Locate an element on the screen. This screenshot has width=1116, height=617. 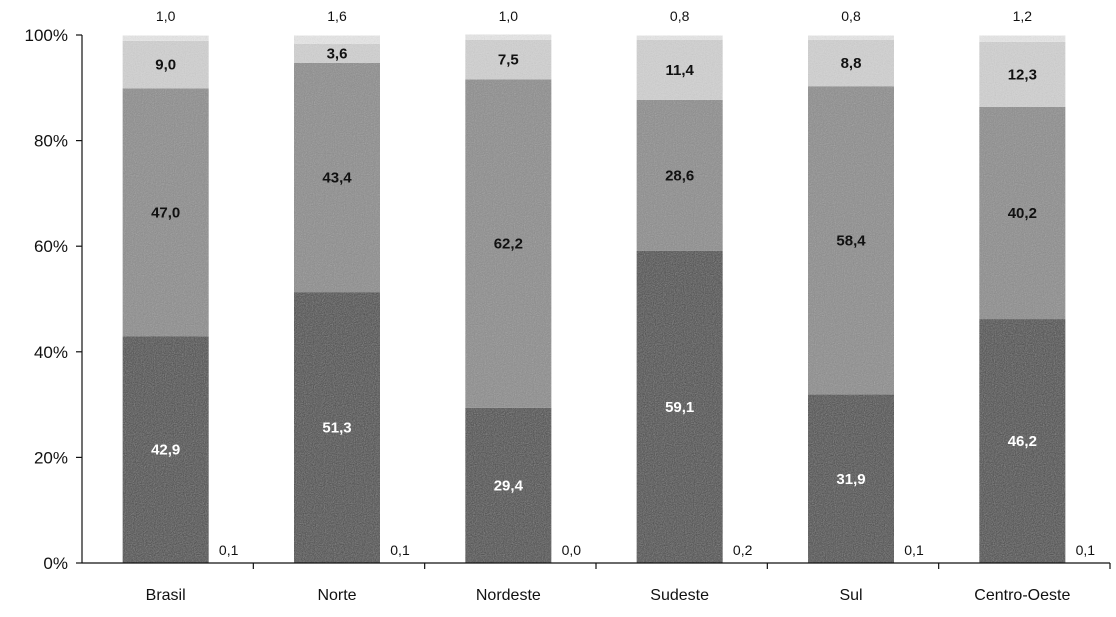
y-tick-label: 100% is located at coordinates (46, 35).